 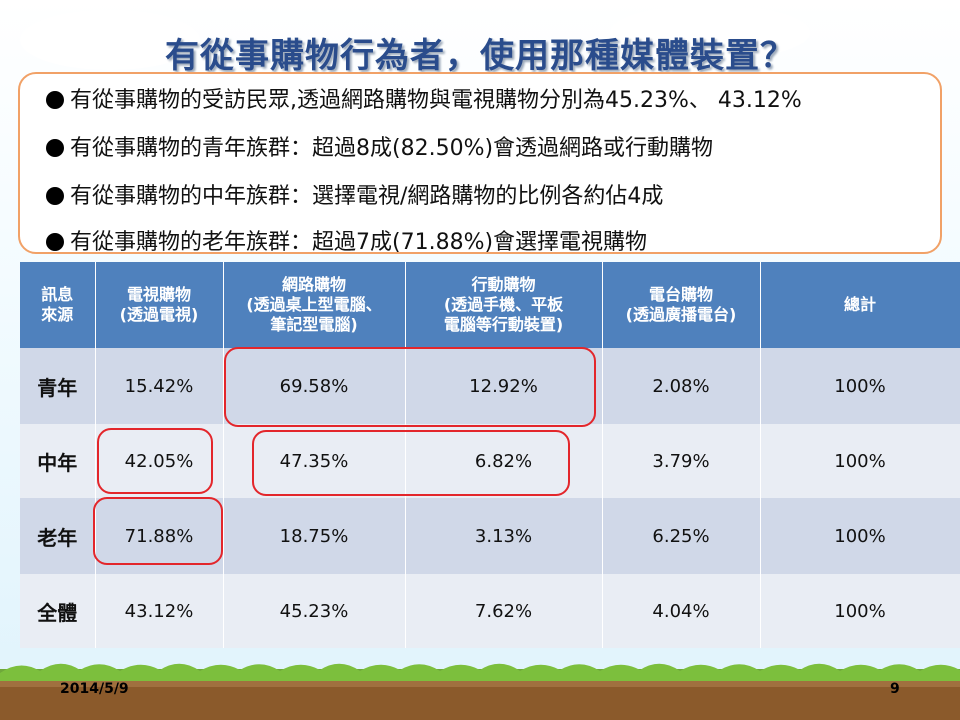 What do you see at coordinates (504, 536) in the screenshot?
I see `table-cell: 3.13%` at bounding box center [504, 536].